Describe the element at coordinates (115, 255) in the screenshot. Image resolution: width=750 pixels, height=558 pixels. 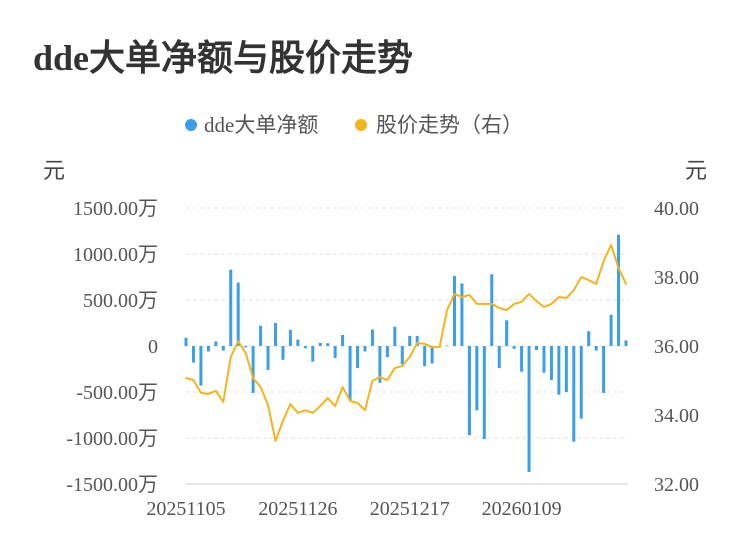
I see `left-axis-tick-label: 1000.00万` at that location.